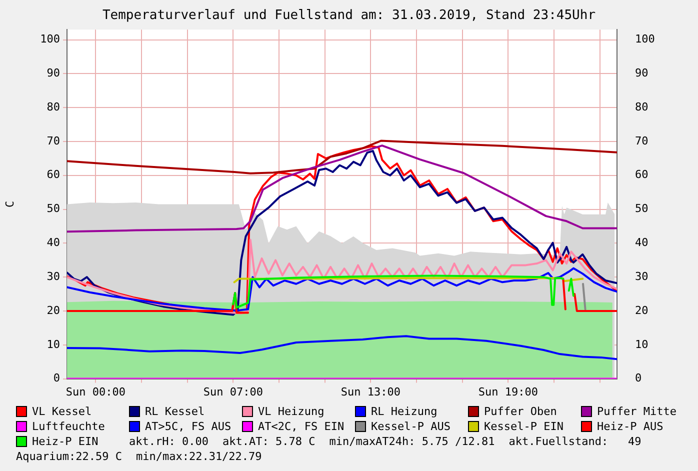  Describe the element at coordinates (524, 426) in the screenshot. I see `legend-label: Kessel-P EIN` at that location.